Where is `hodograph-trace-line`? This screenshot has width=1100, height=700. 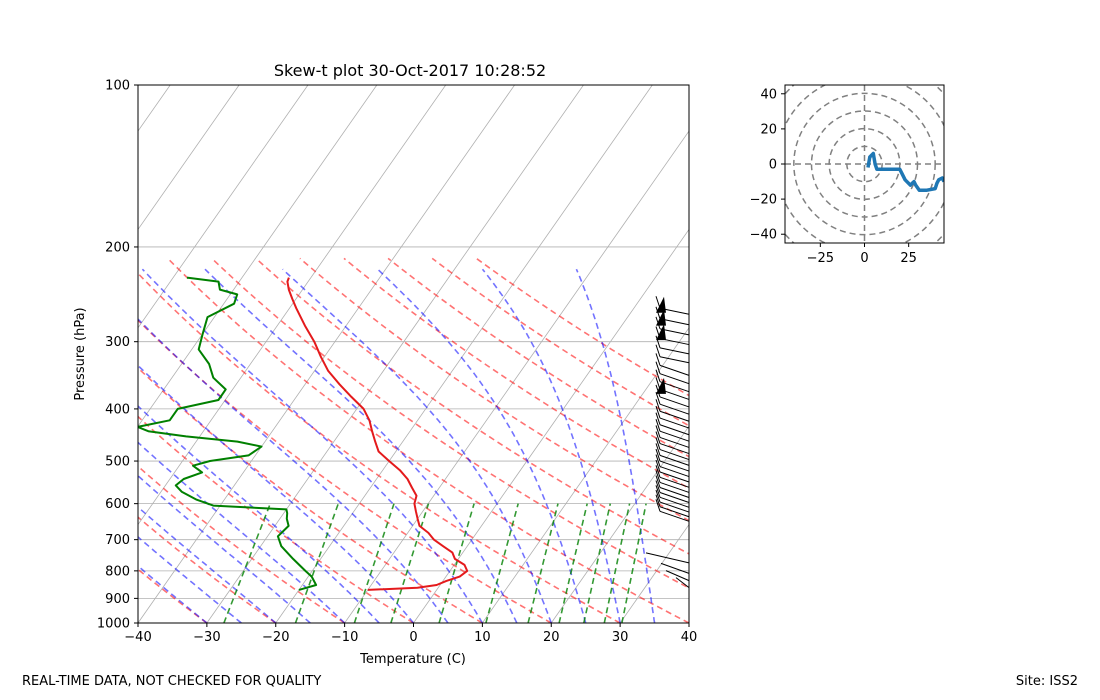
hodograph-trace-line is located at coordinates (905, 172).